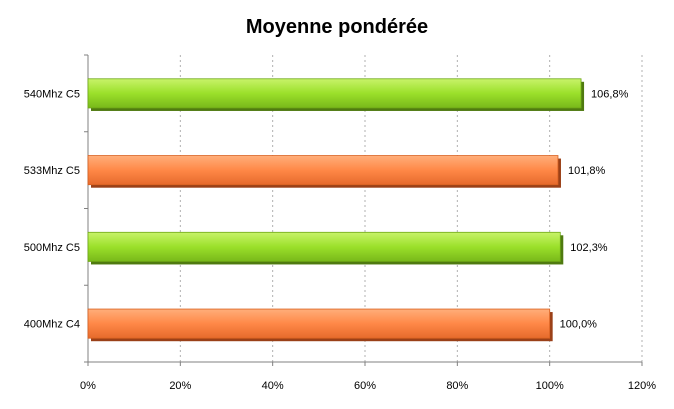 The height and width of the screenshot is (409, 674). Describe the element at coordinates (550, 386) in the screenshot. I see `x-tick-label: 100%` at that location.